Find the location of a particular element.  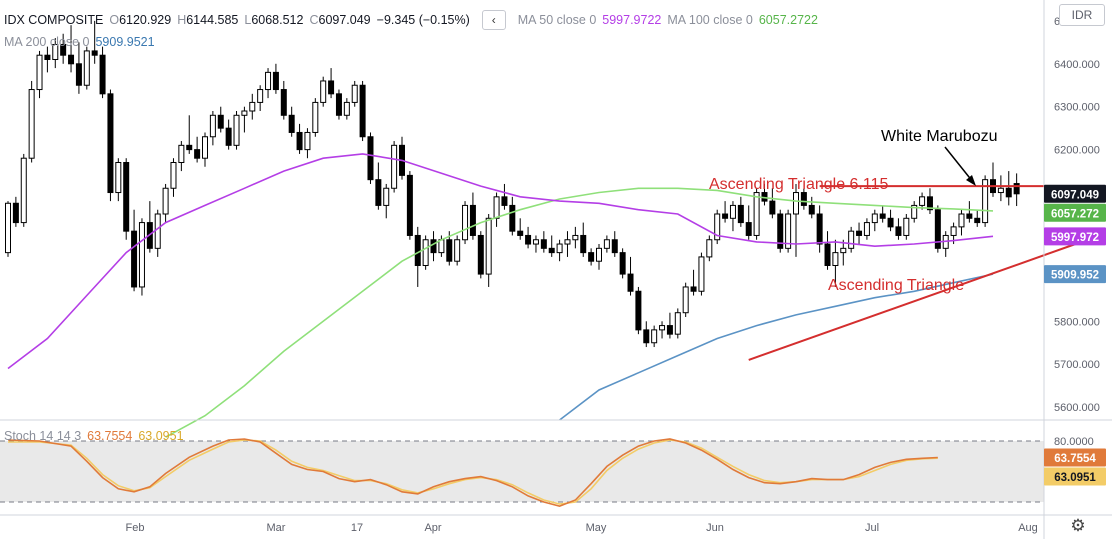

ma50-label: MA 50 close 0 is located at coordinates (557, 20).